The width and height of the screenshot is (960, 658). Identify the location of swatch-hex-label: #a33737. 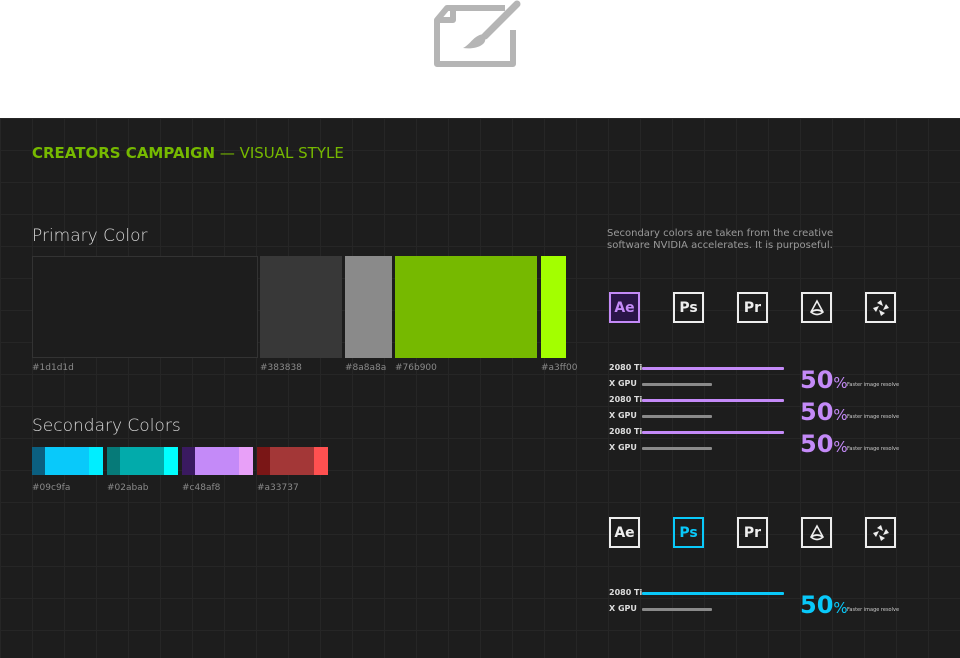
(278, 488).